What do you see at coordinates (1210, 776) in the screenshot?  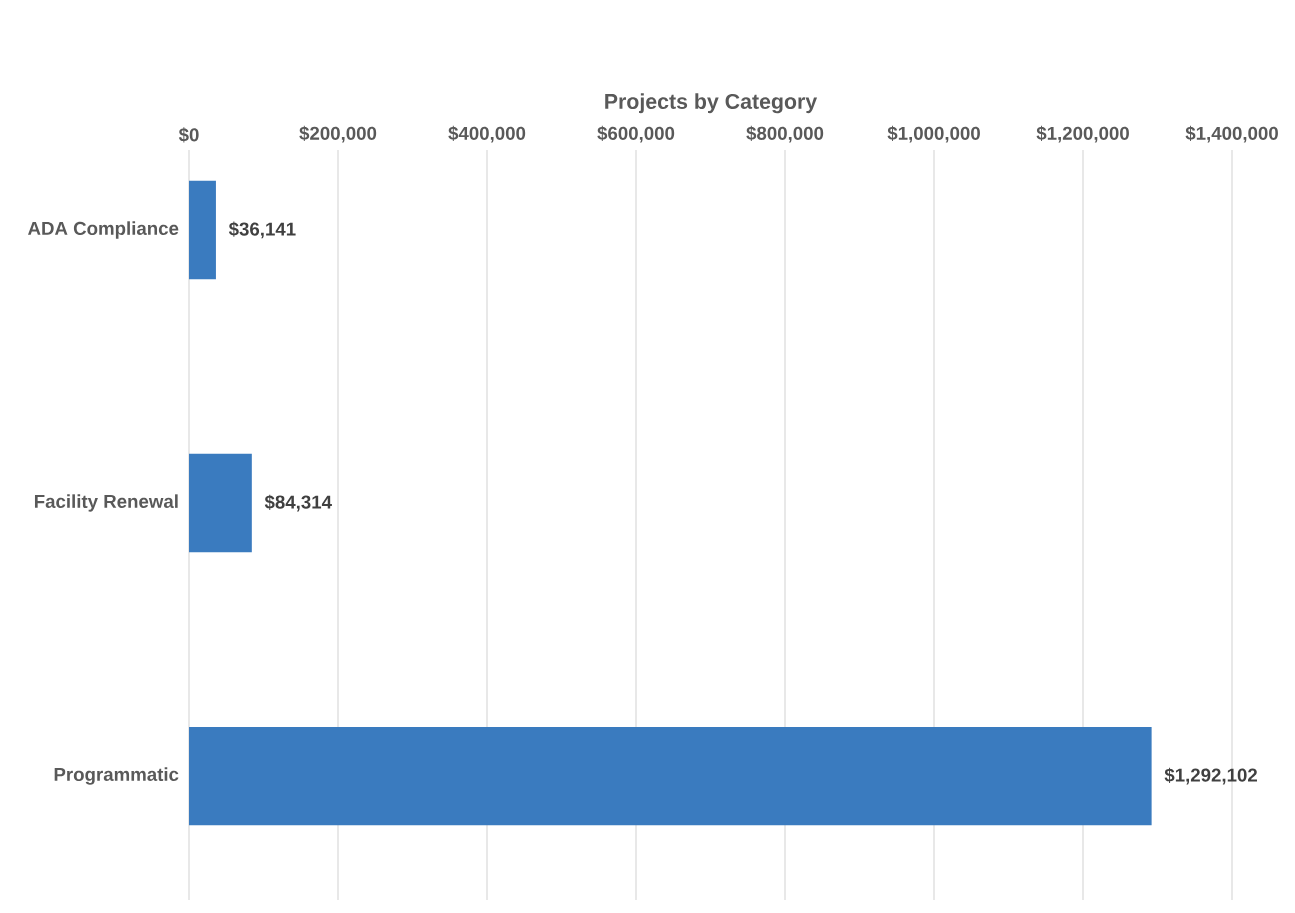 I see `data-label: $1,292,102` at bounding box center [1210, 776].